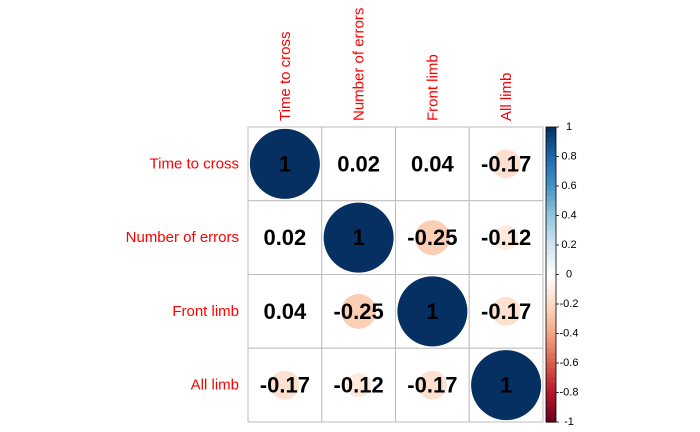 This screenshot has height=432, width=700. I want to click on correlation-value-label: 0.04, so click(285, 311).